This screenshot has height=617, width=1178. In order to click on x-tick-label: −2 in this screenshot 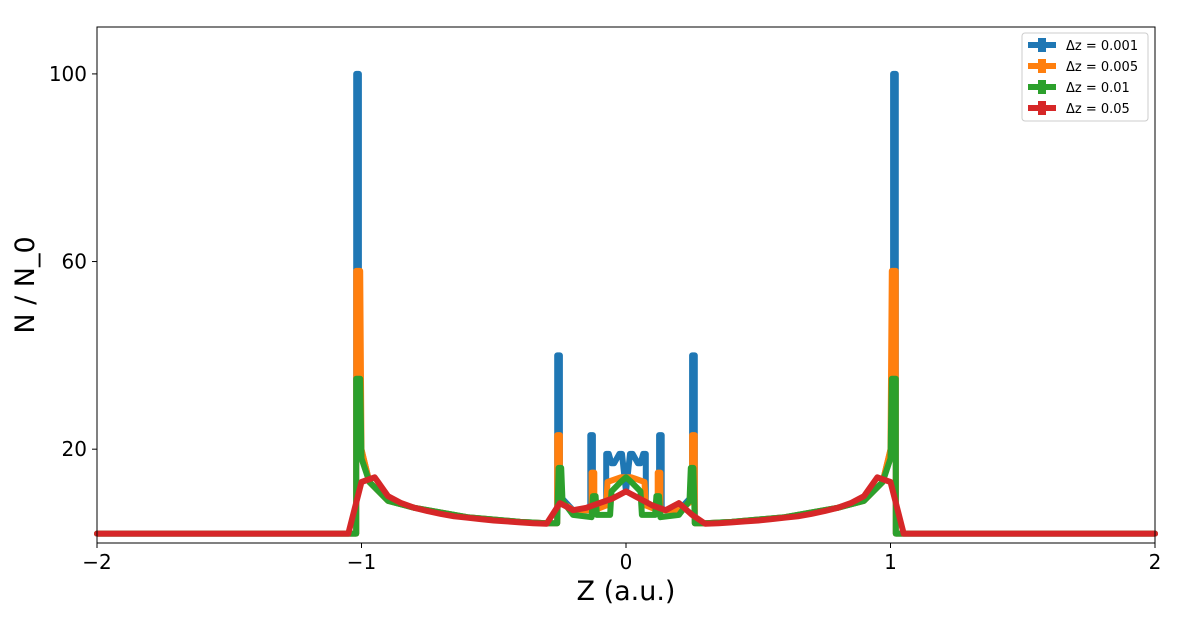, I will do `click(96, 562)`.